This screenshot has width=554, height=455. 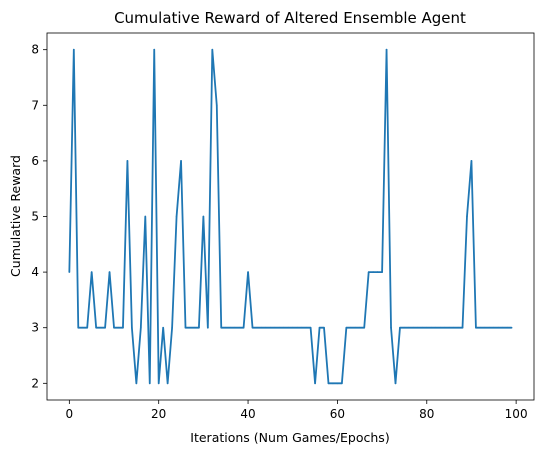 I want to click on x-tick-label: 20, so click(x=158, y=414).